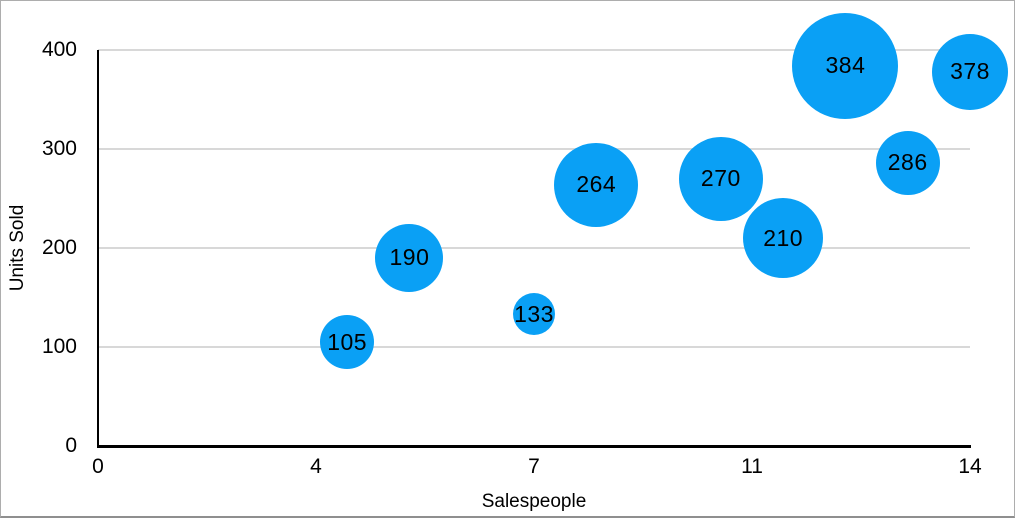  Describe the element at coordinates (316, 466) in the screenshot. I see `x-tick-label: 4` at that location.